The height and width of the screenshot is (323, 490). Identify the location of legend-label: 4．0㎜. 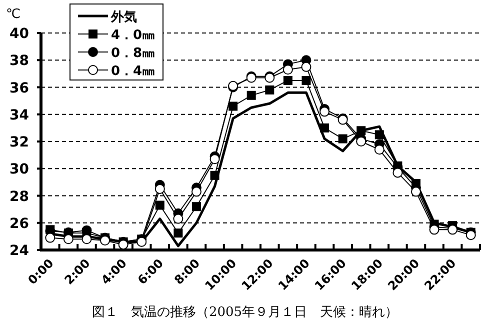
(133, 35).